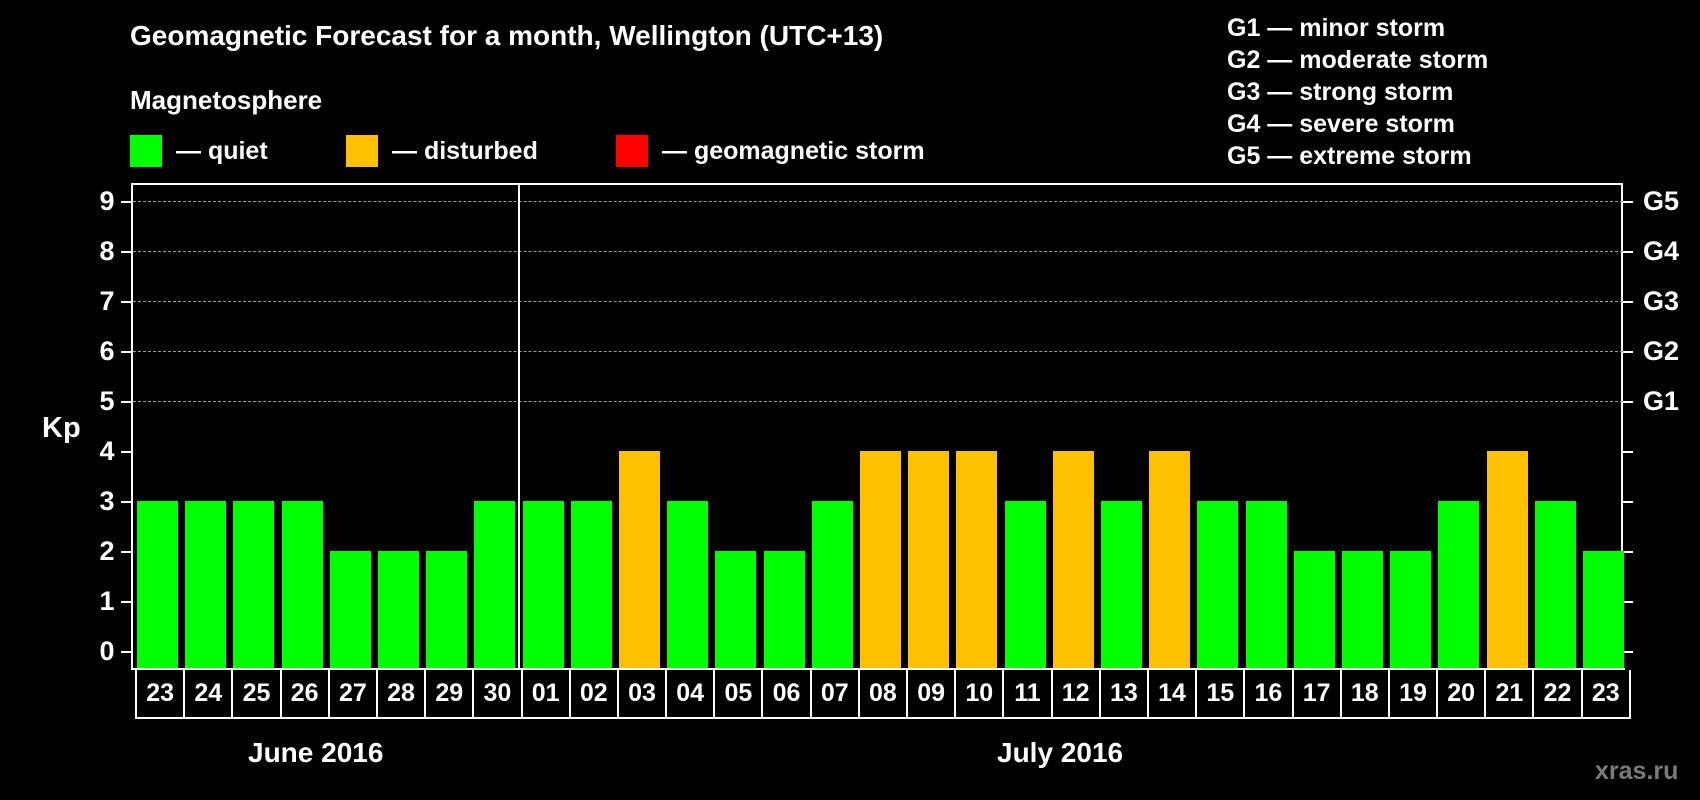 Image resolution: width=1700 pixels, height=800 pixels. What do you see at coordinates (689, 693) in the screenshot?
I see `date-label: 04` at bounding box center [689, 693].